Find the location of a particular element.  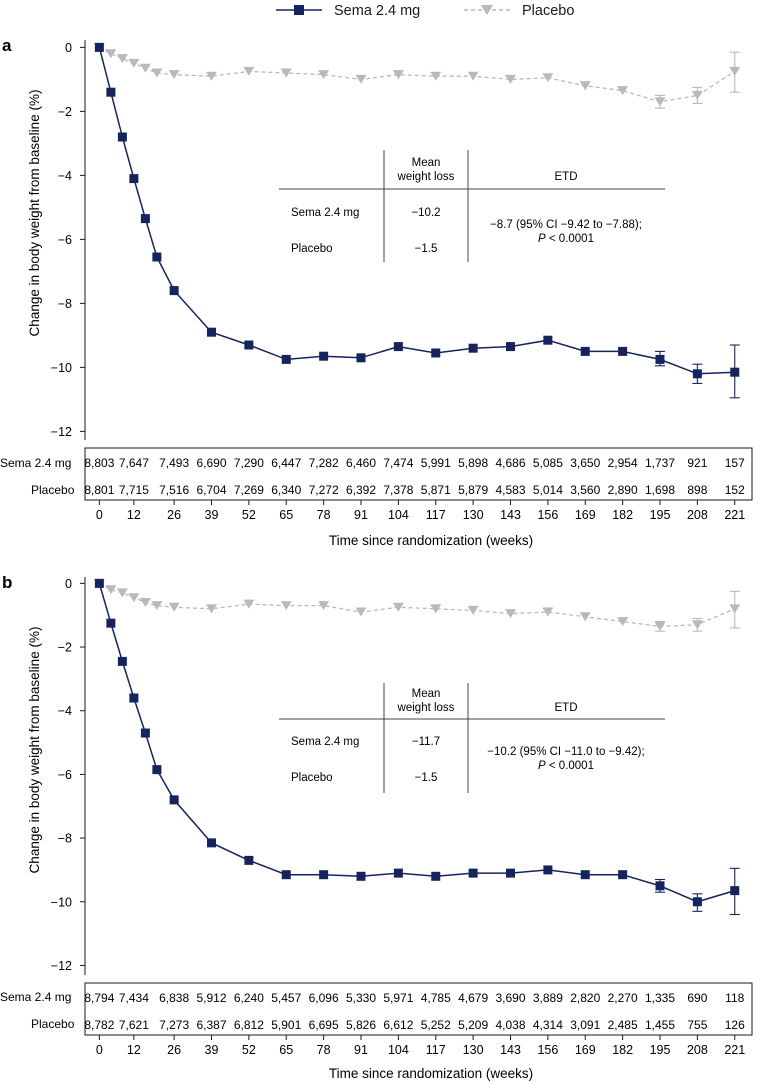

panel-b-risk-placebo-count: 6,695 is located at coordinates (324, 1025).